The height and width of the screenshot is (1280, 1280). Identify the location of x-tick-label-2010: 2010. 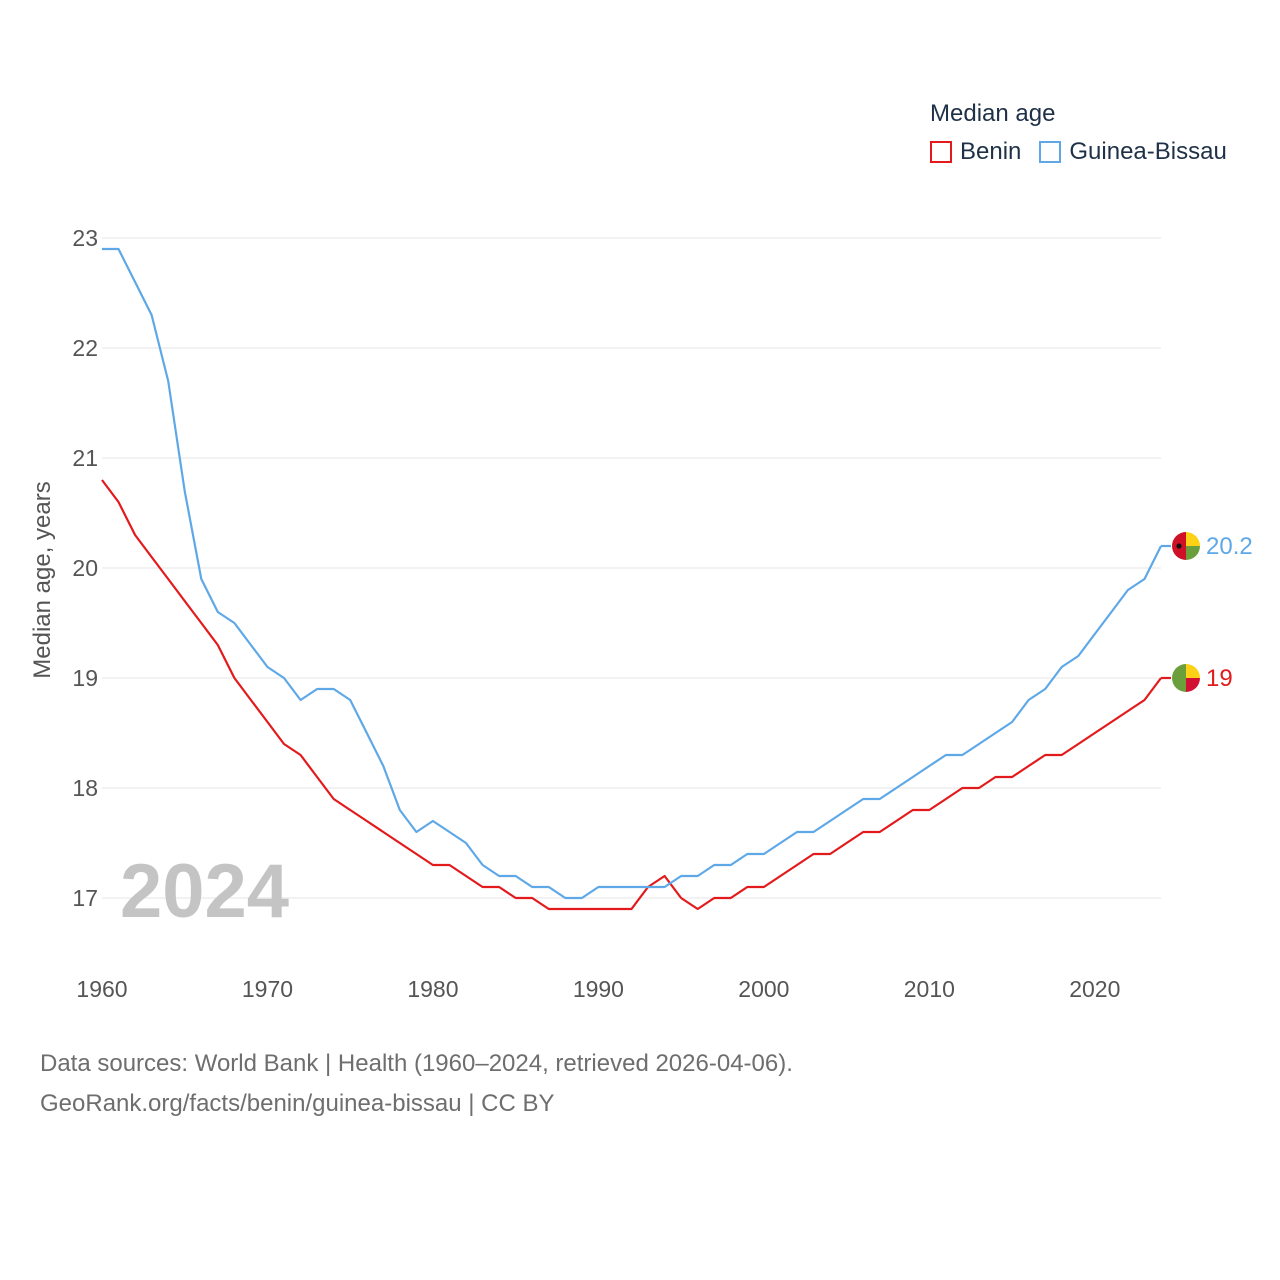
(929, 989).